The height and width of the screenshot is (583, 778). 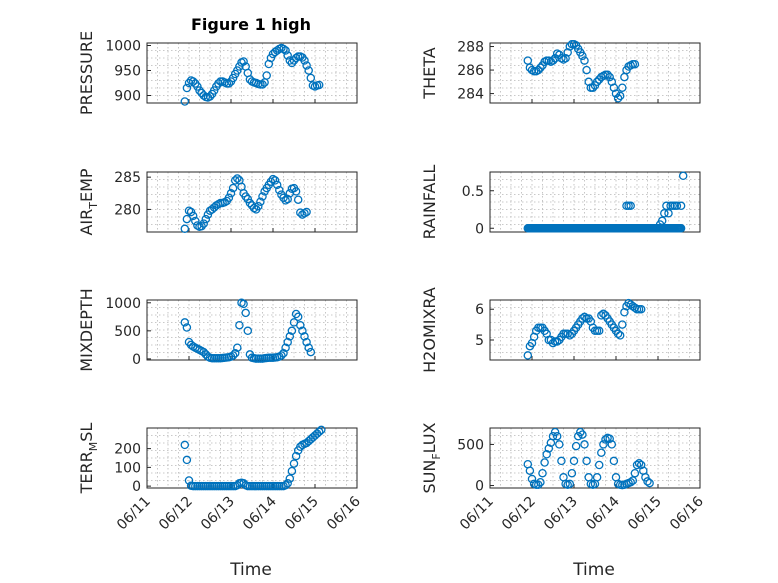 I want to click on y-axis-label-tail: LUX, so click(x=429, y=437).